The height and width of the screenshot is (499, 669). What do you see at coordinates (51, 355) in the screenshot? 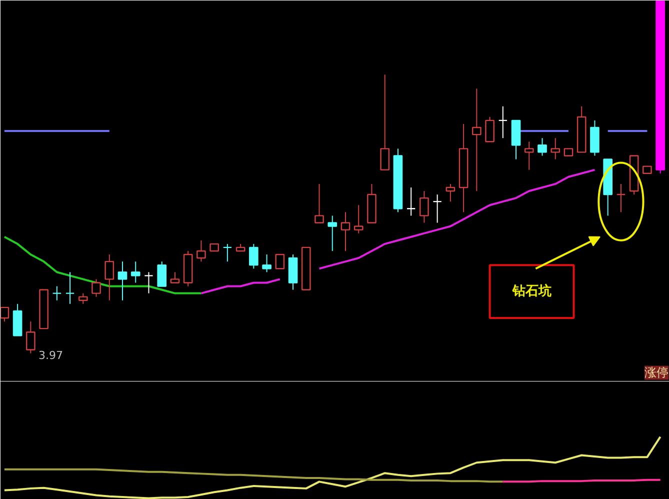
I see `annotation: 3.97` at bounding box center [51, 355].